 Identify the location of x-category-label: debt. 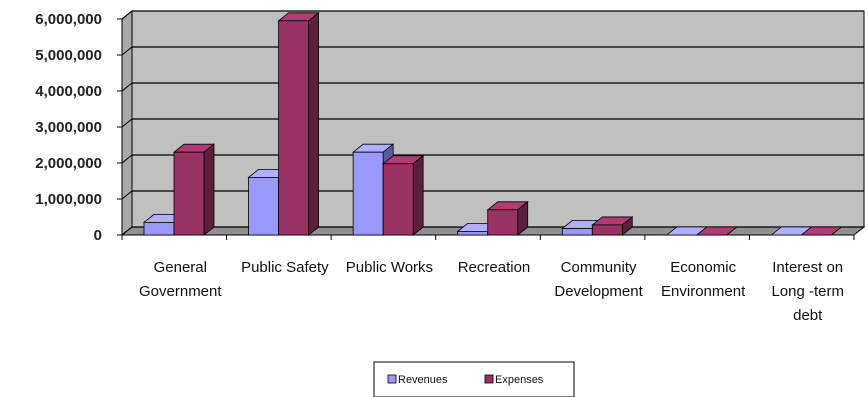
(808, 315).